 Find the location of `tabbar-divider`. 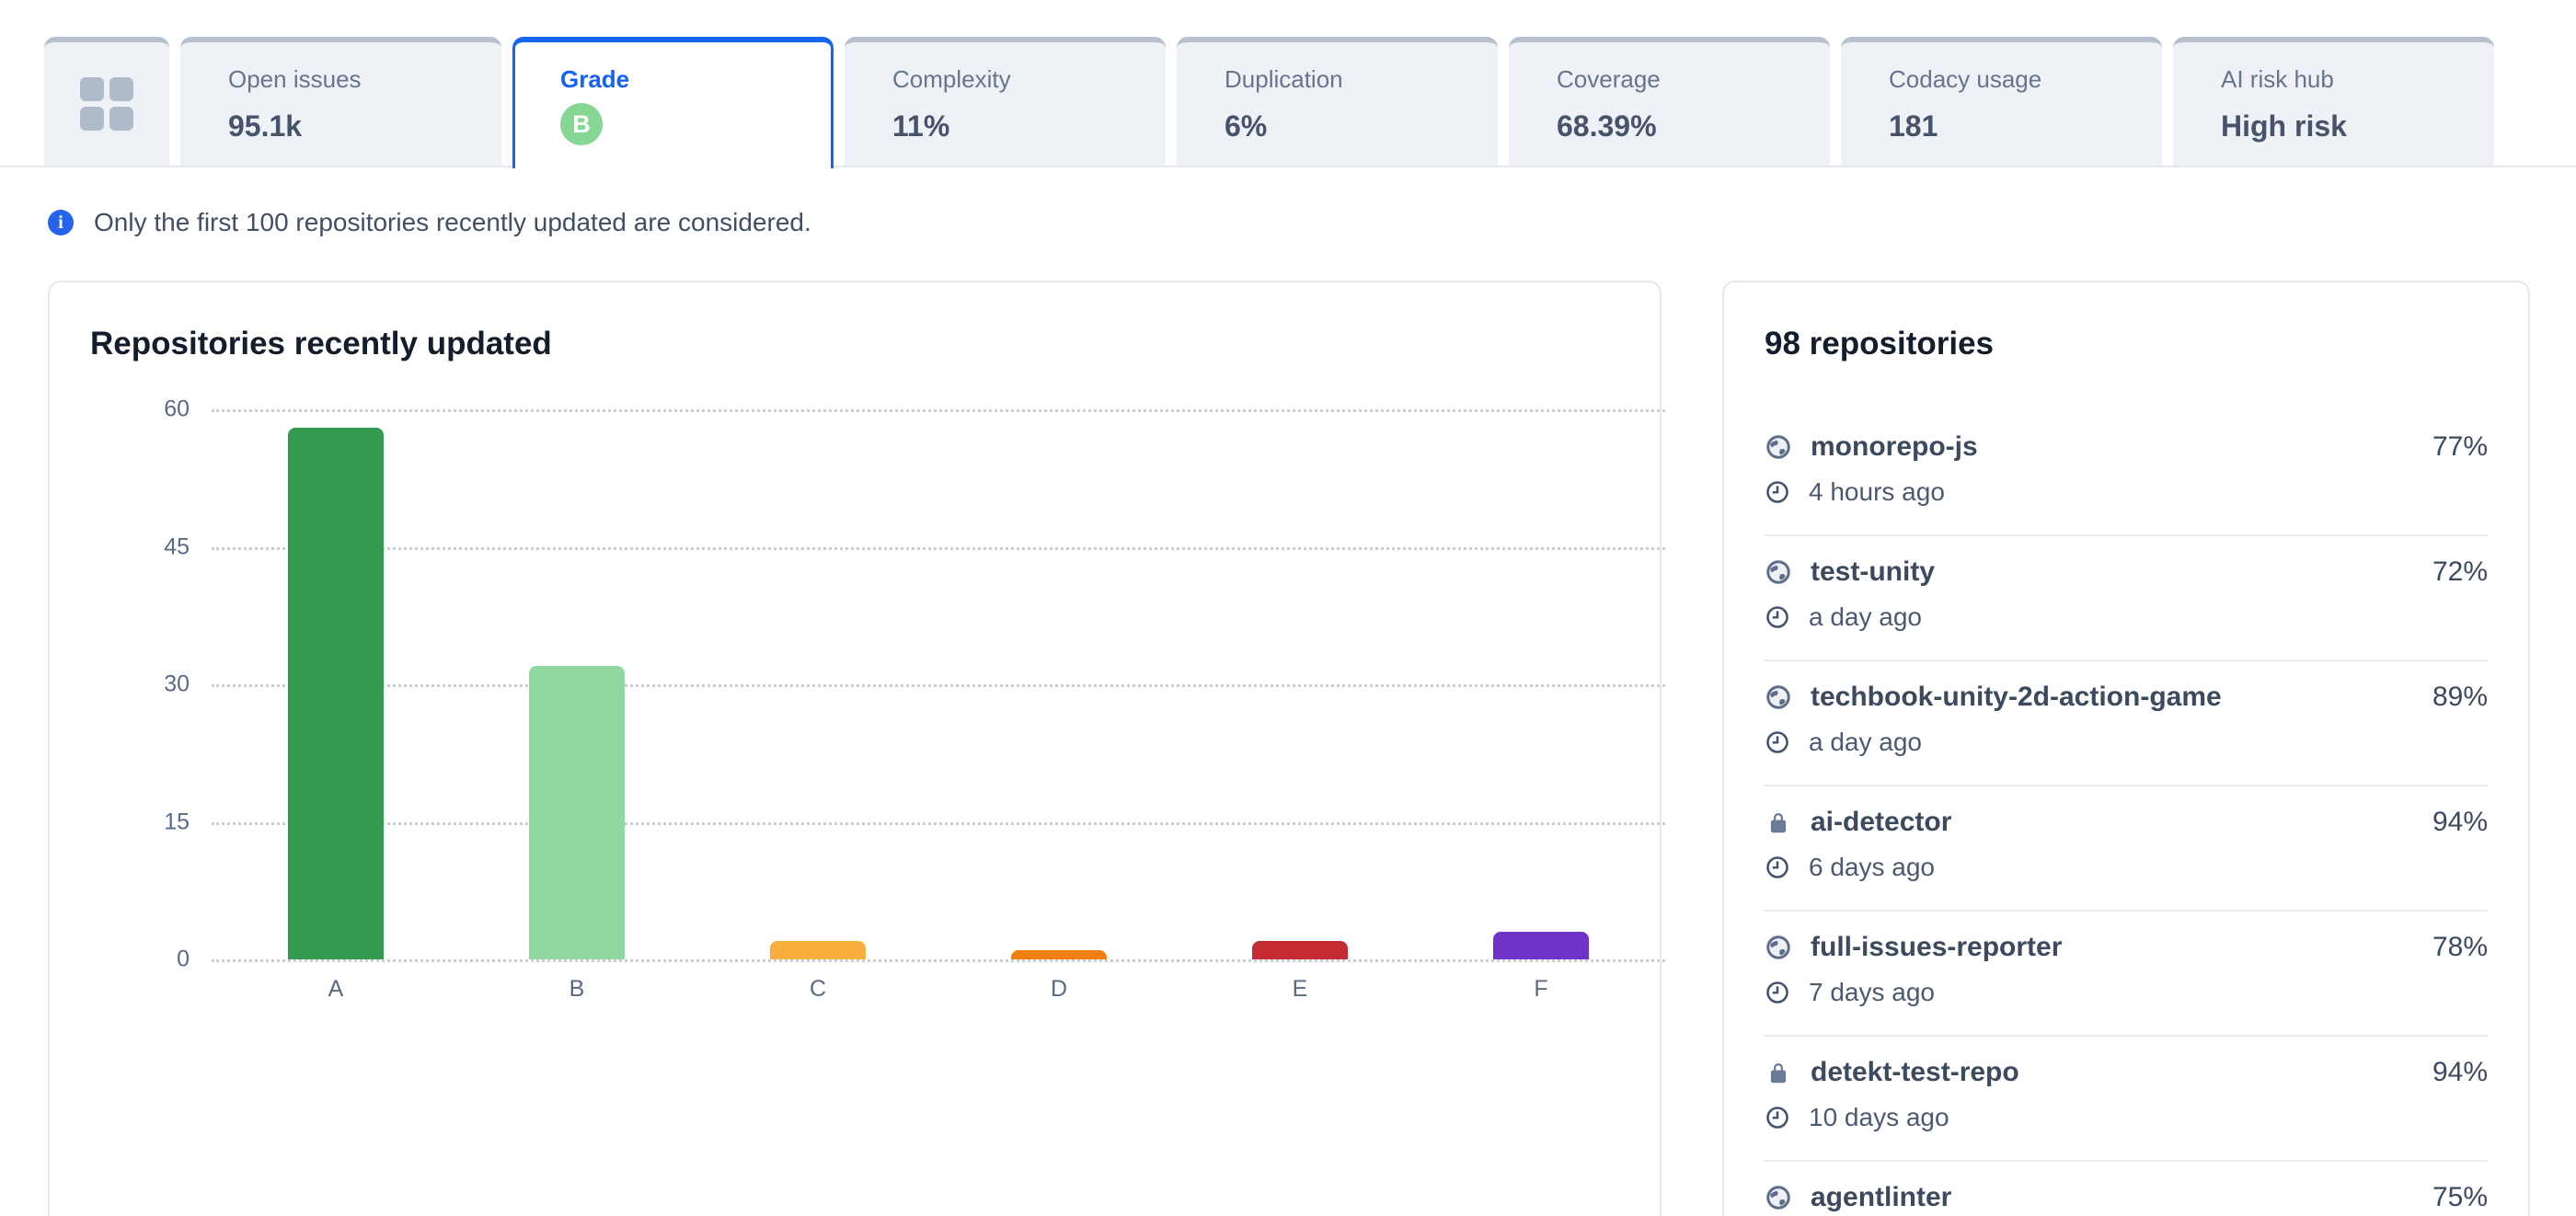

tabbar-divider is located at coordinates (1288, 166).